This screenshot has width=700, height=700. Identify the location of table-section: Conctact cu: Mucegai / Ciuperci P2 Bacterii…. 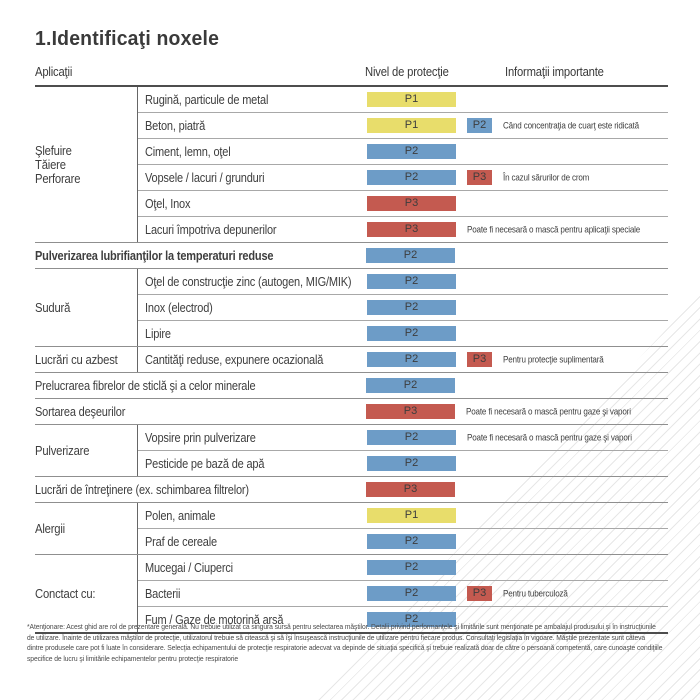
(351, 593).